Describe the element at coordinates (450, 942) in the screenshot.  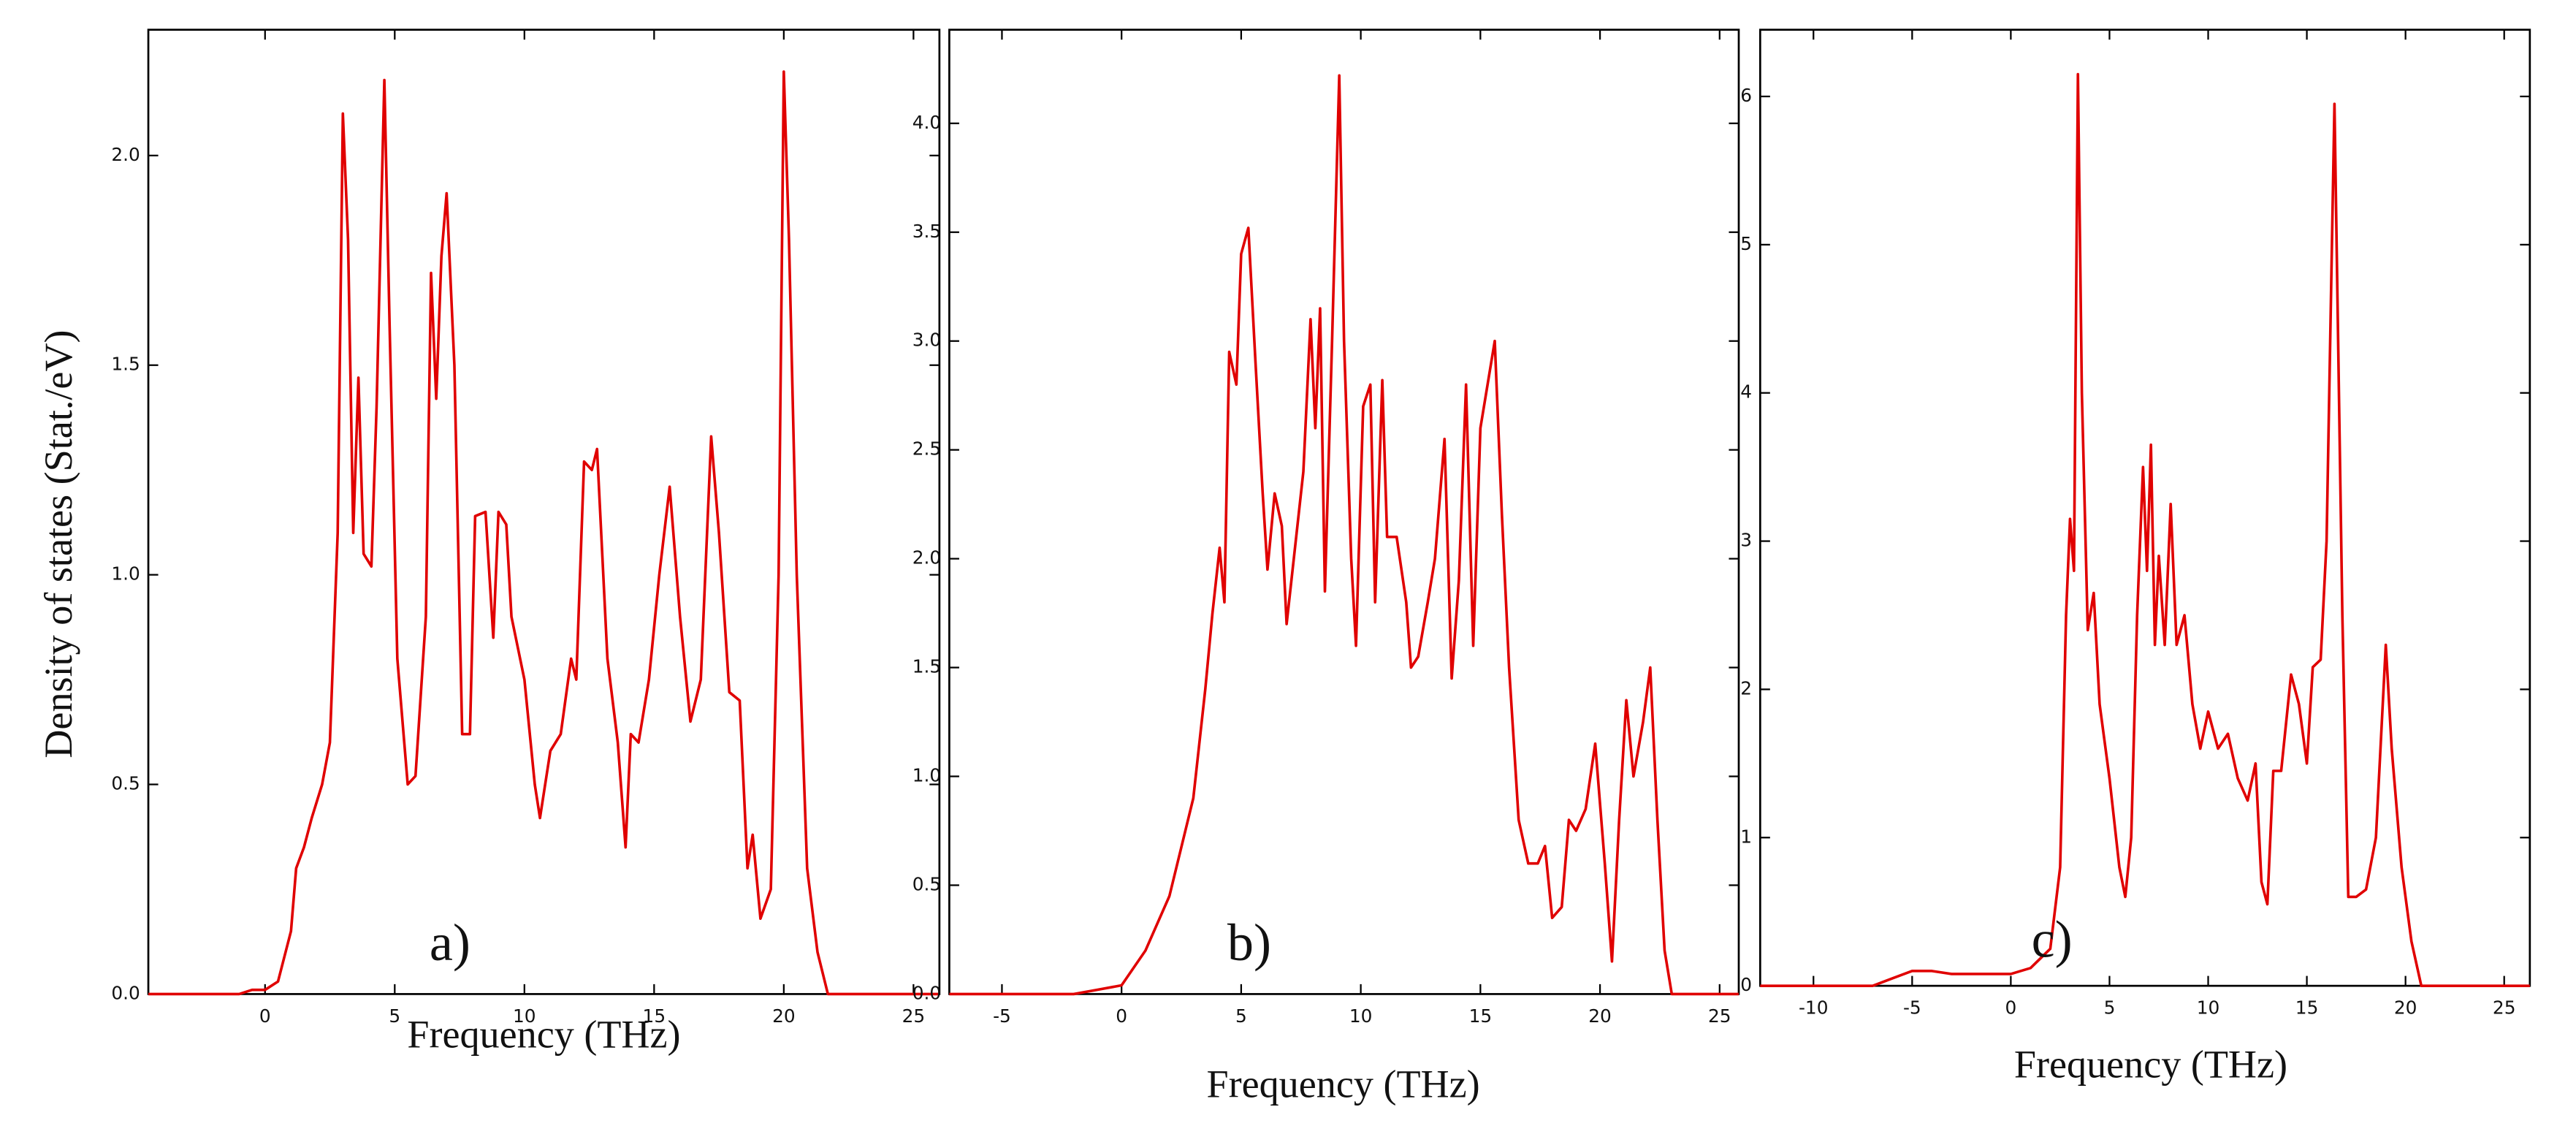
I see `panel-label: a)` at that location.